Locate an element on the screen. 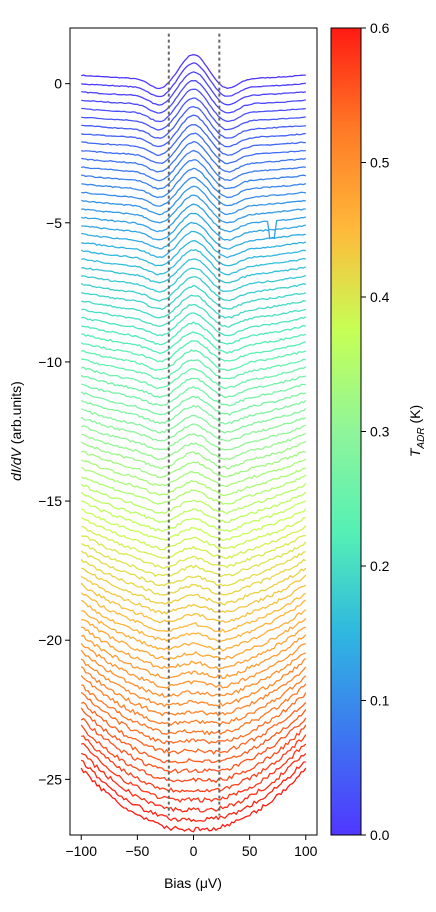 The image size is (436, 912). colorbar is located at coordinates (346, 431).